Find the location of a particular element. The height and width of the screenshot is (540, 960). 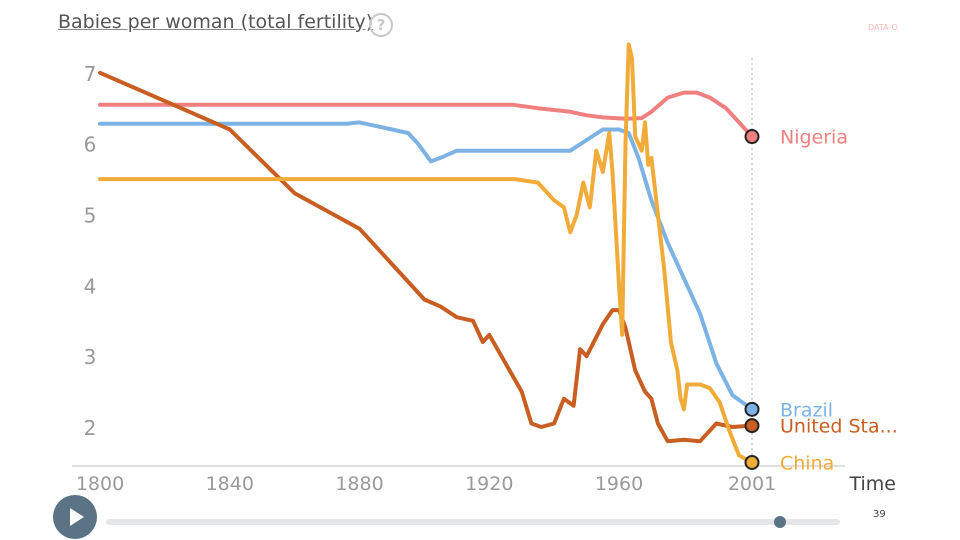

timeline-slider-handle is located at coordinates (780, 522).